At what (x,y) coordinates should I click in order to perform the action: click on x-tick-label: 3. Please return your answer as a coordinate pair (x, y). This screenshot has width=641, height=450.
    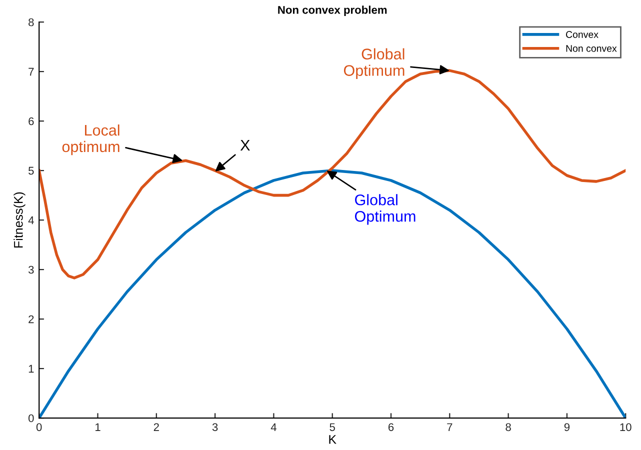
    Looking at the image, I should click on (215, 427).